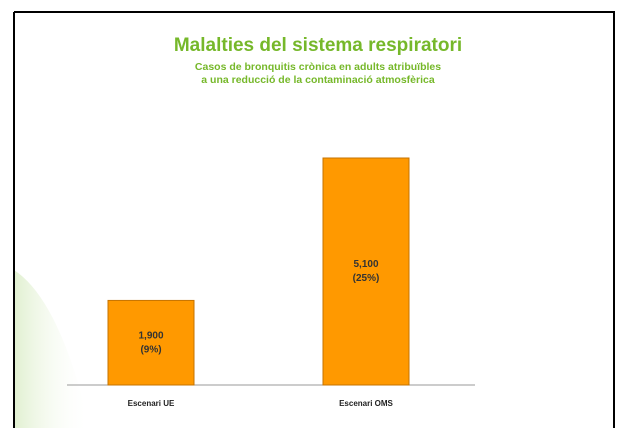 This screenshot has width=621, height=428. What do you see at coordinates (366, 278) in the screenshot?
I see `percent-label: (25%)` at bounding box center [366, 278].